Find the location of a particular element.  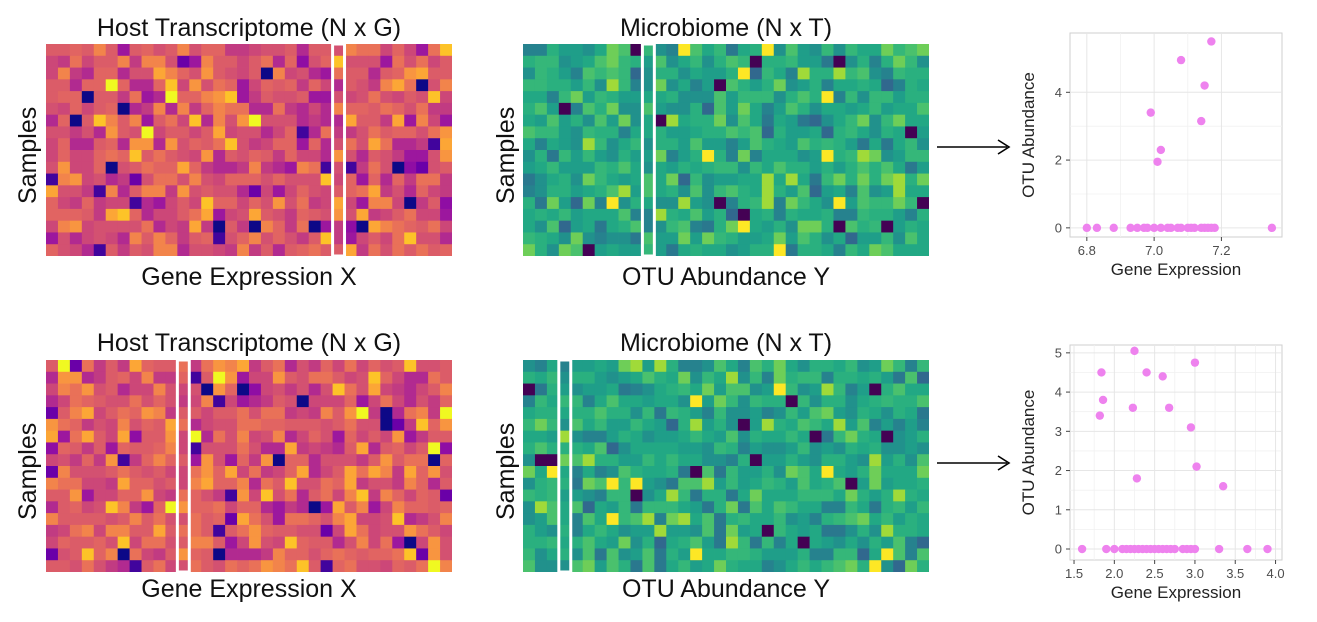

x-tick-label: 1.5 is located at coordinates (1074, 573).